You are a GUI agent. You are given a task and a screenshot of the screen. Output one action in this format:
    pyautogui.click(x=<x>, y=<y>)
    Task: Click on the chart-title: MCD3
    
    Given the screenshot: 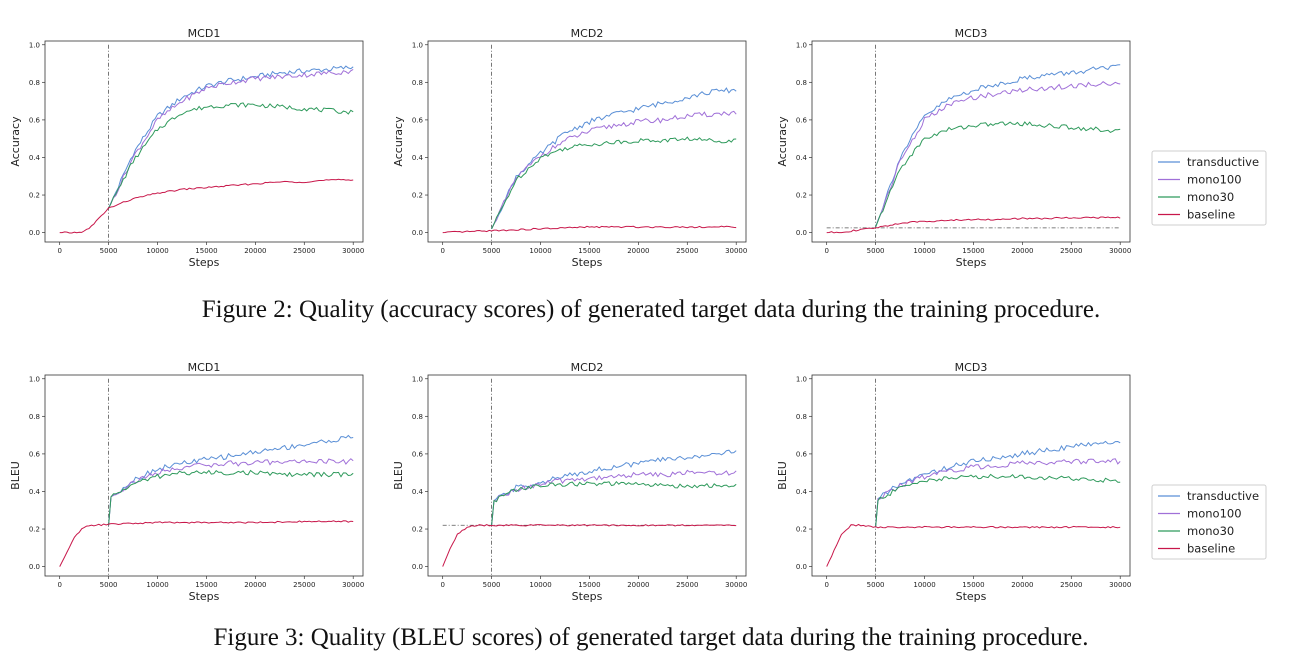 What is the action you would take?
    pyautogui.click(x=971, y=367)
    